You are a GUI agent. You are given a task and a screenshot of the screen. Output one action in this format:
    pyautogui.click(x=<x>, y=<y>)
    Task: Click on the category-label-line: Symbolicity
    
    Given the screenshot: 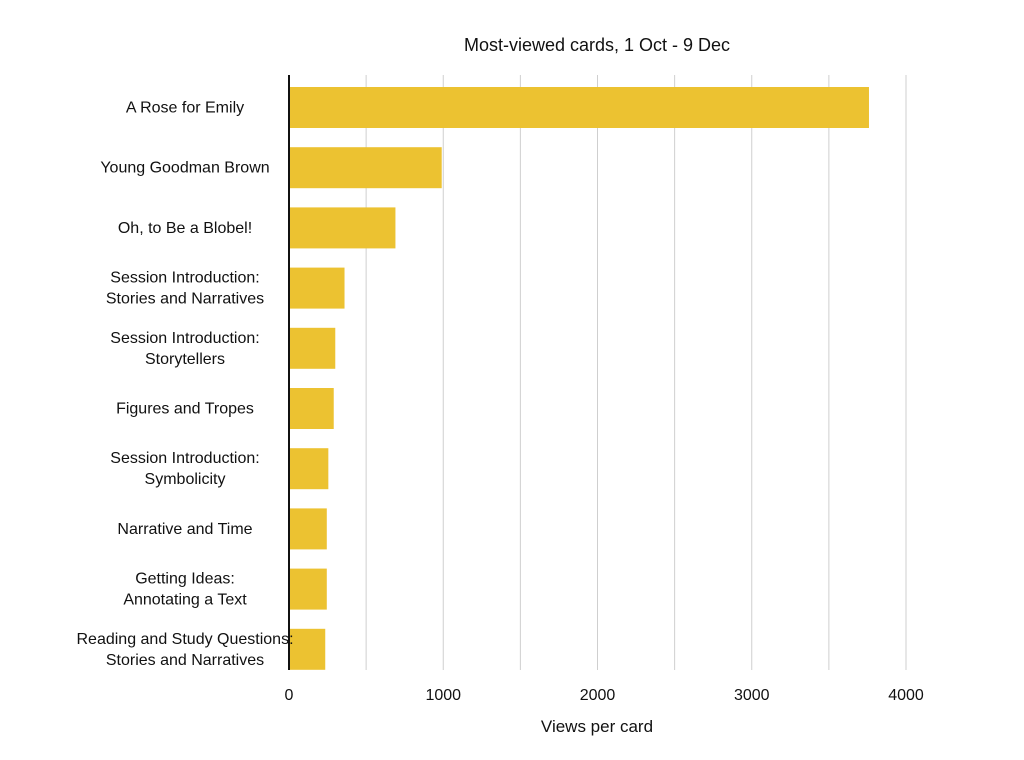 What is the action you would take?
    pyautogui.click(x=185, y=479)
    